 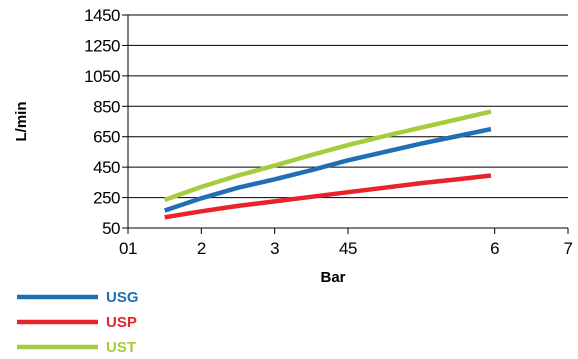 What do you see at coordinates (328, 196) in the screenshot?
I see `series-line-usp` at bounding box center [328, 196].